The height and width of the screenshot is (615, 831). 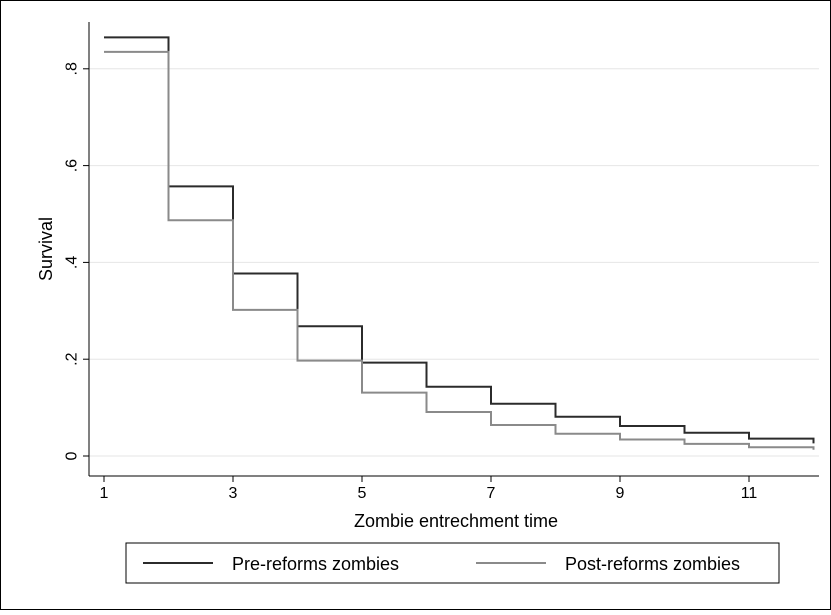 What do you see at coordinates (620, 493) in the screenshot?
I see `x-tick-label-4: 9` at bounding box center [620, 493].